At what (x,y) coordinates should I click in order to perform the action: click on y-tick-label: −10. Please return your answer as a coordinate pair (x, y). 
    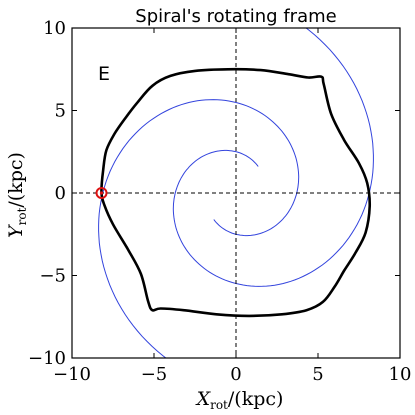
    Looking at the image, I should click on (47, 358).